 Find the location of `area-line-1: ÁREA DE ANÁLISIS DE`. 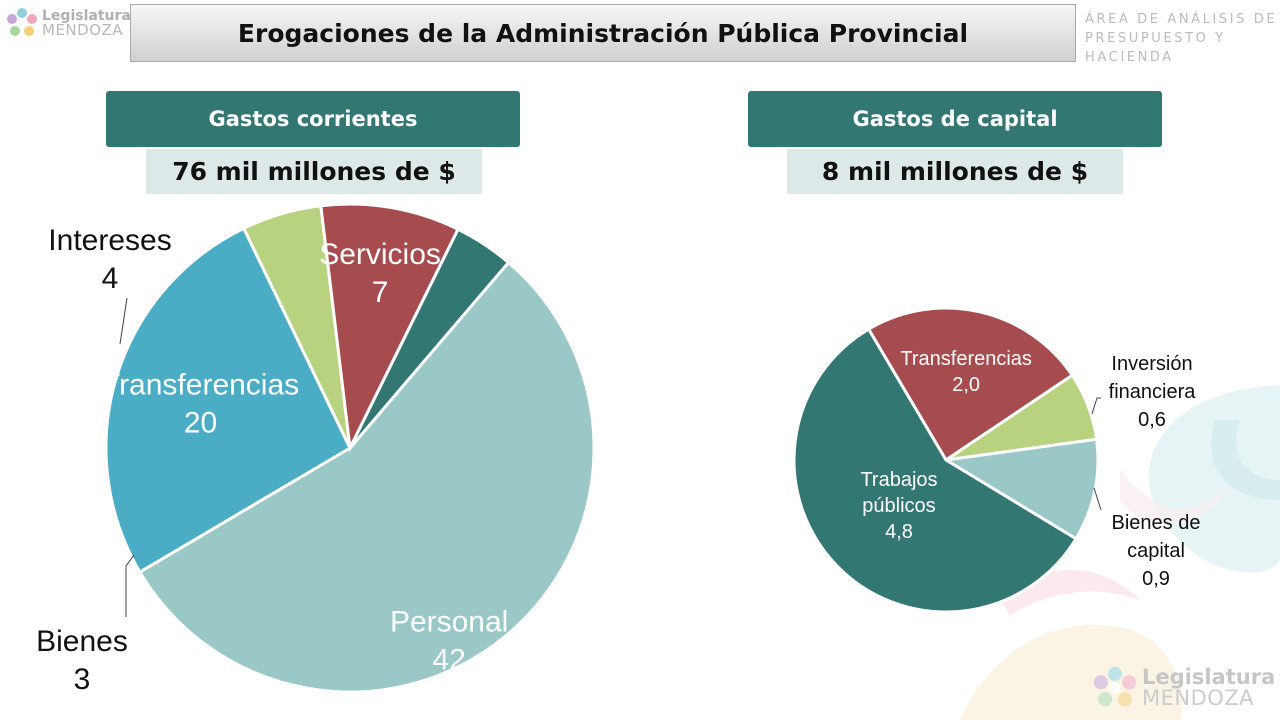

area-line-1: ÁREA DE ANÁLISIS DE is located at coordinates (1181, 19).